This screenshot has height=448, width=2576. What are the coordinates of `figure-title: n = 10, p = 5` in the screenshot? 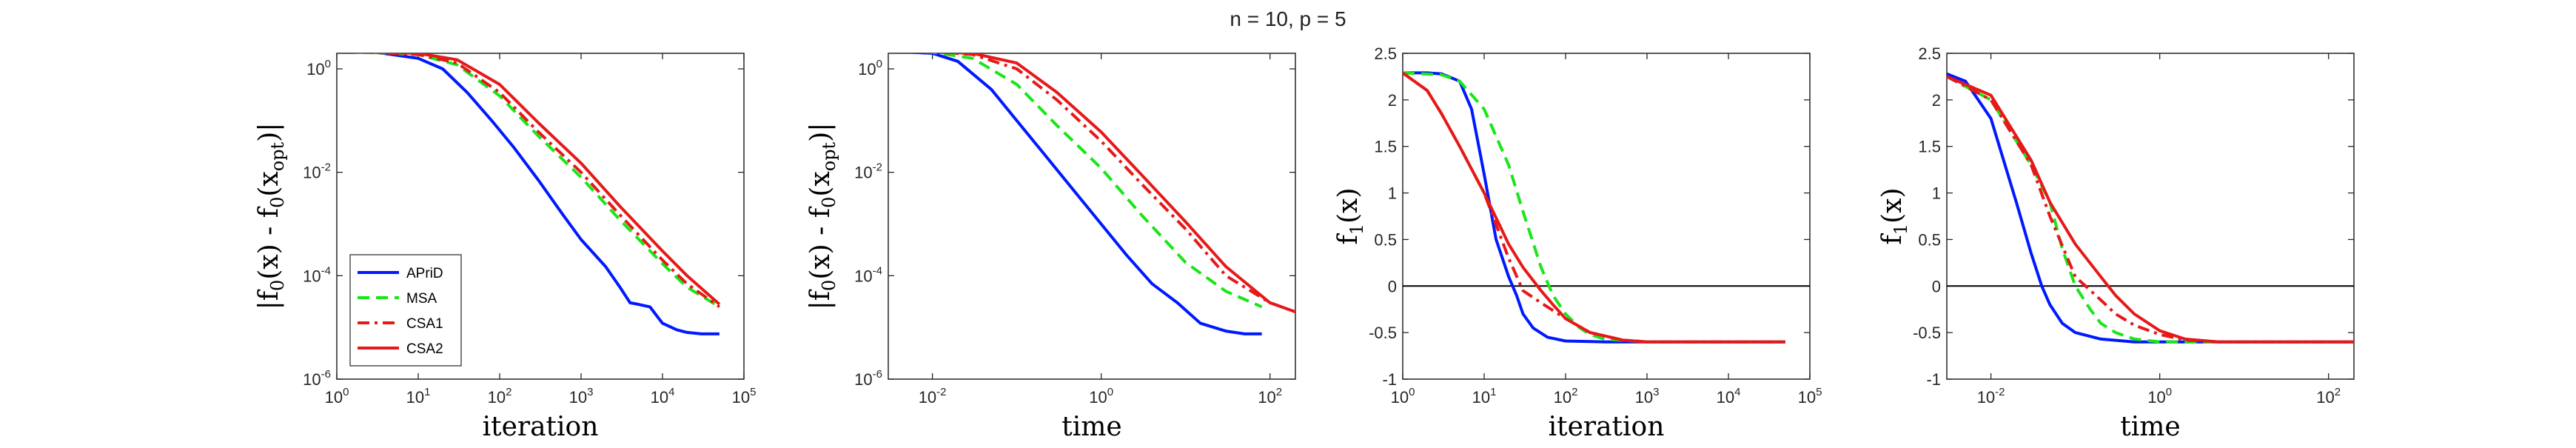 It's located at (1288, 18).